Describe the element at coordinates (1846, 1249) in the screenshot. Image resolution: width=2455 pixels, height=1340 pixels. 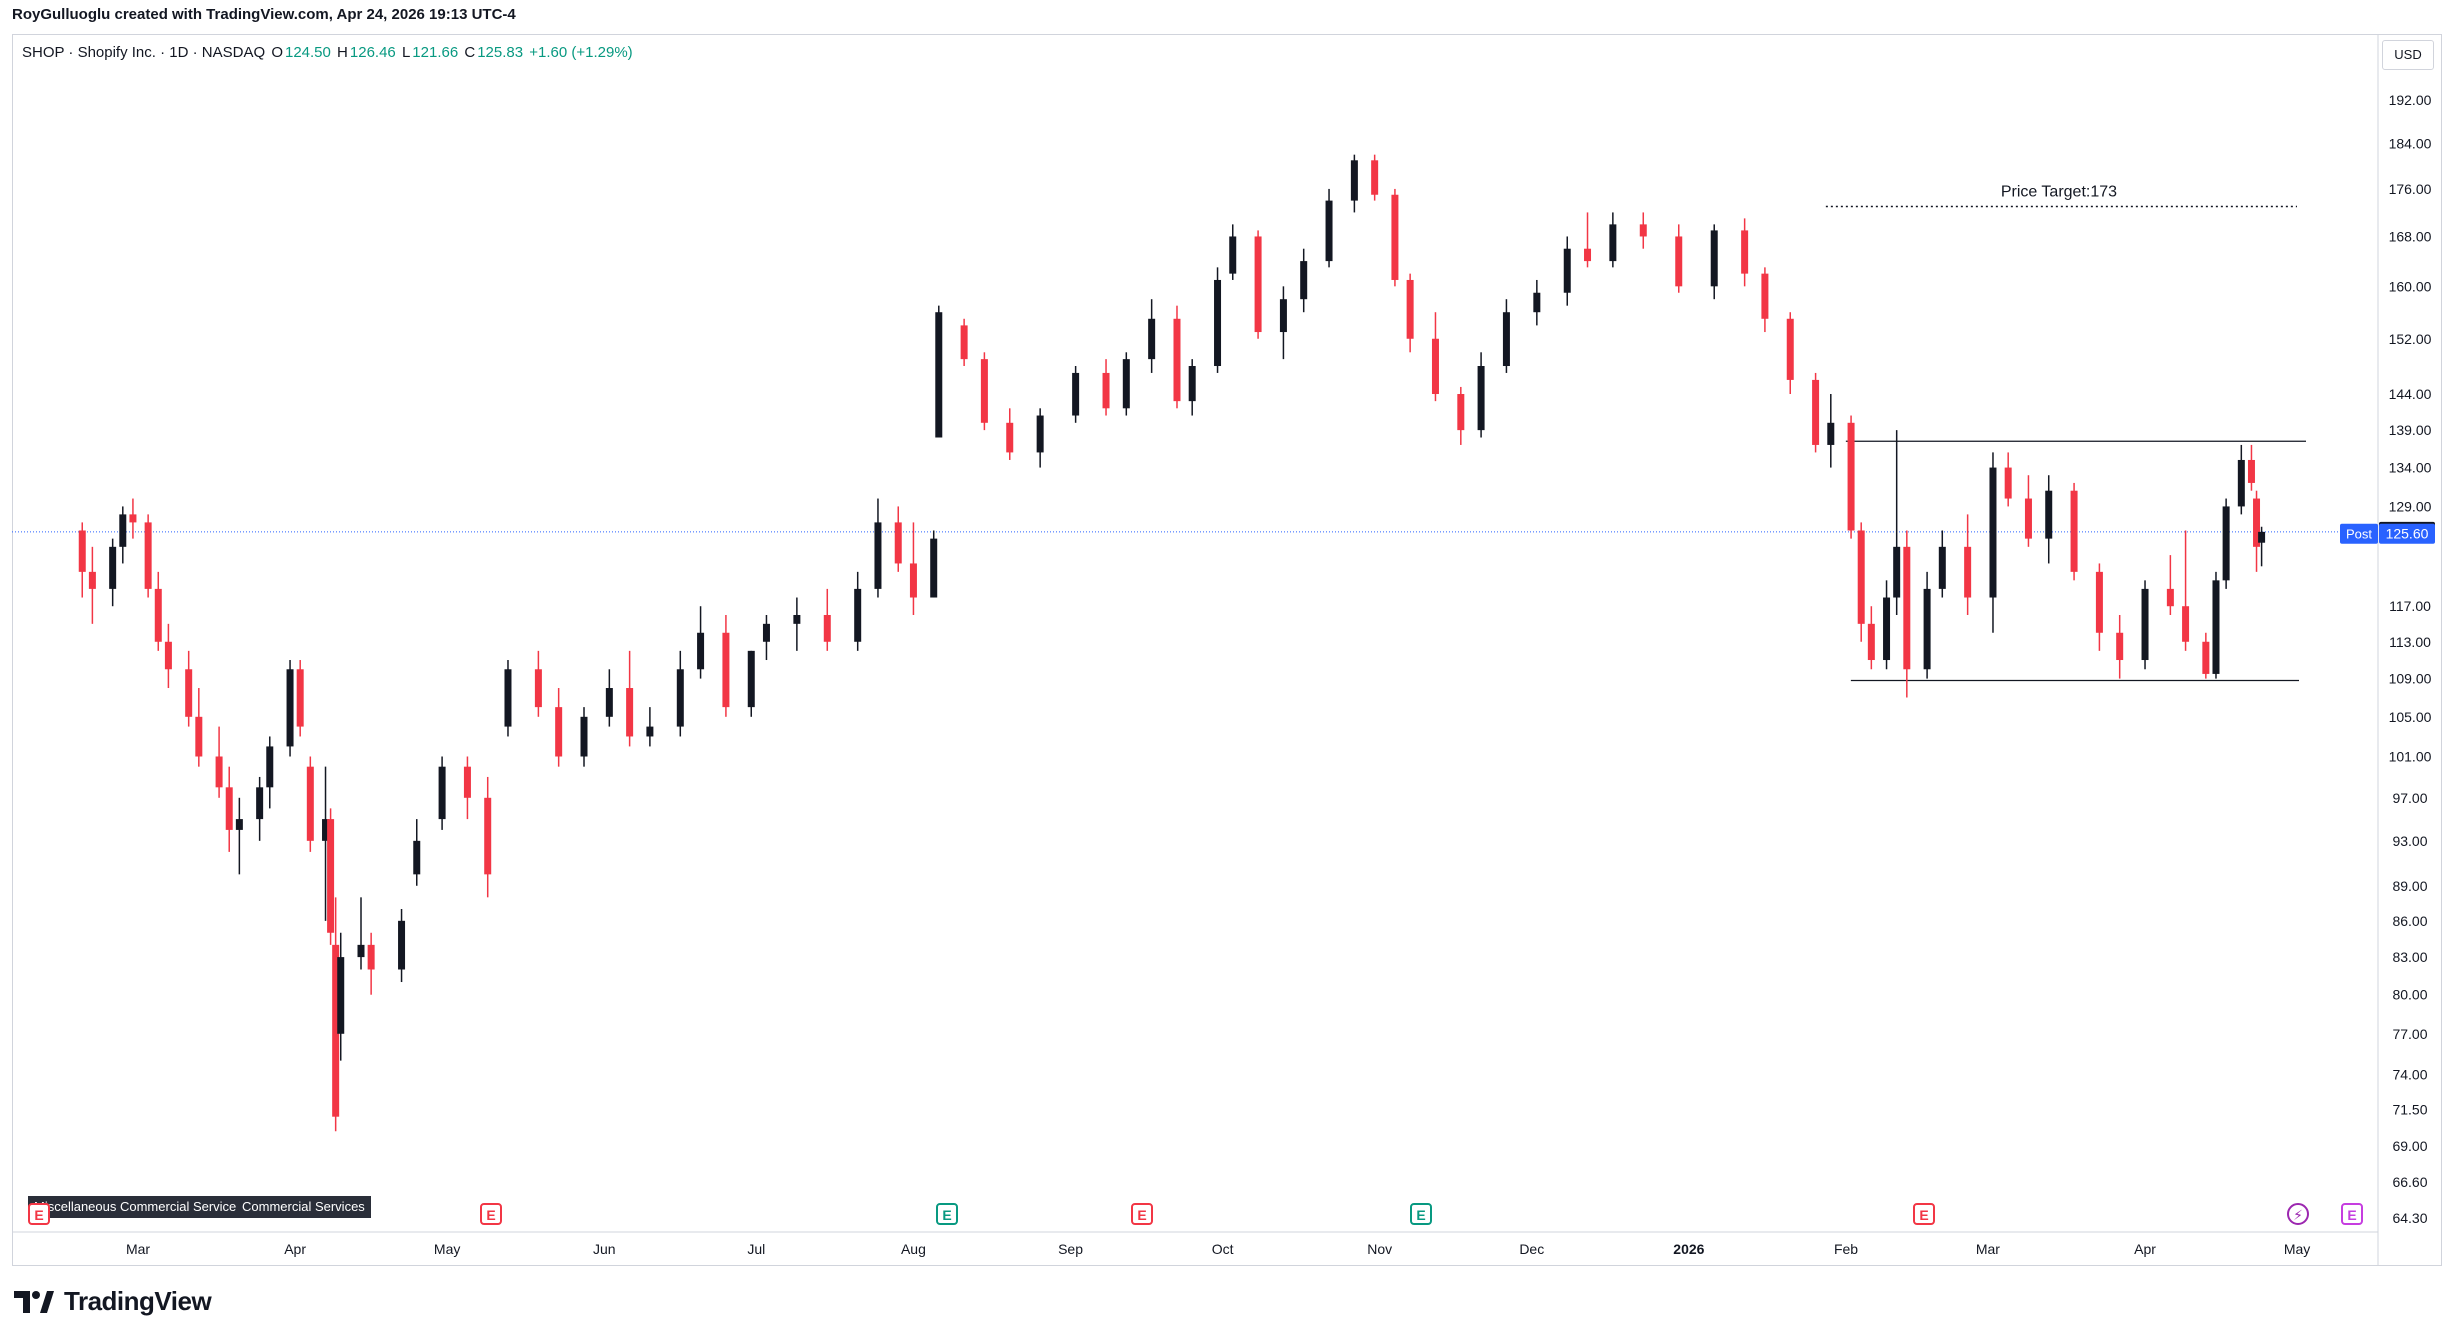
I see `time-tick-label: Feb` at that location.